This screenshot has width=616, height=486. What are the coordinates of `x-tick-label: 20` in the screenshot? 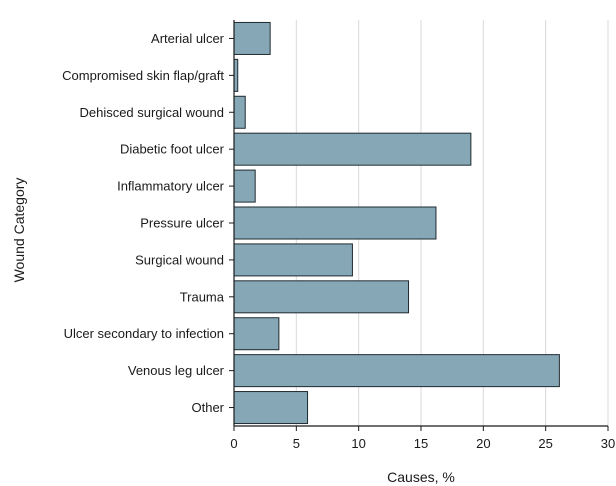 It's located at (483, 443).